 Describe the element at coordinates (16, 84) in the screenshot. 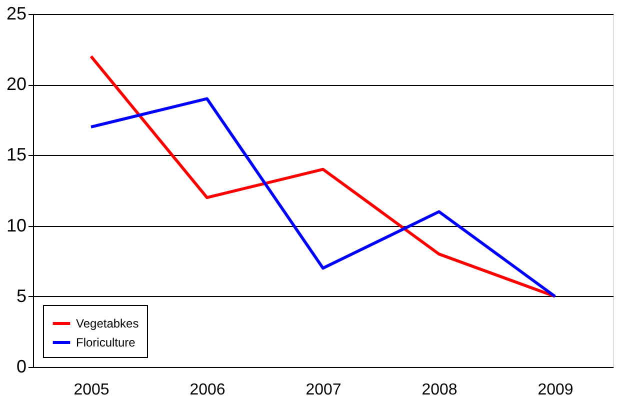

I see `y-tick-label: 20` at that location.